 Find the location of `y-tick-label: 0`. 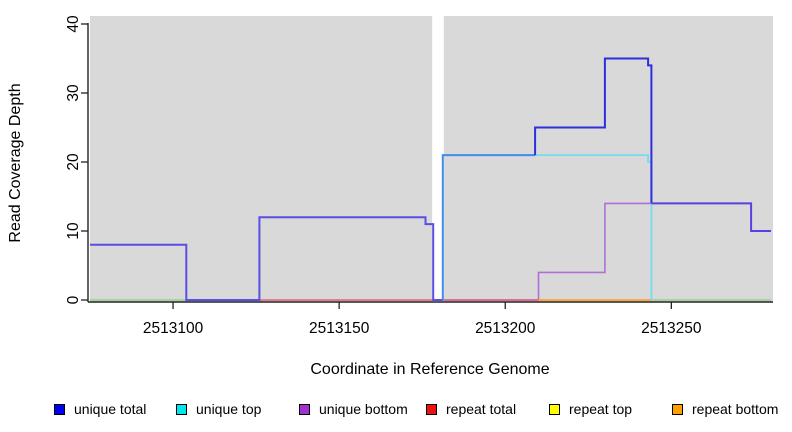

y-tick-label: 0 is located at coordinates (73, 299).